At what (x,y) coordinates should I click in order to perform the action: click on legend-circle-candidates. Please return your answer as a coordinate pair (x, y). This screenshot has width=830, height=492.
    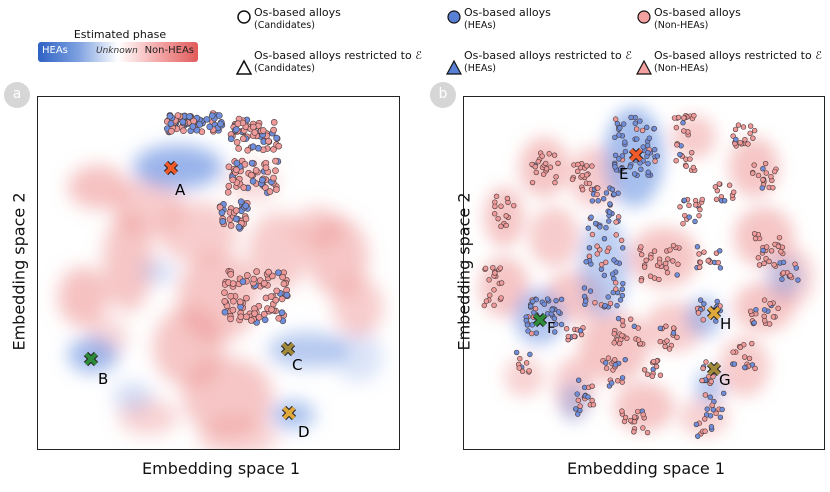
    Looking at the image, I should click on (244, 17).